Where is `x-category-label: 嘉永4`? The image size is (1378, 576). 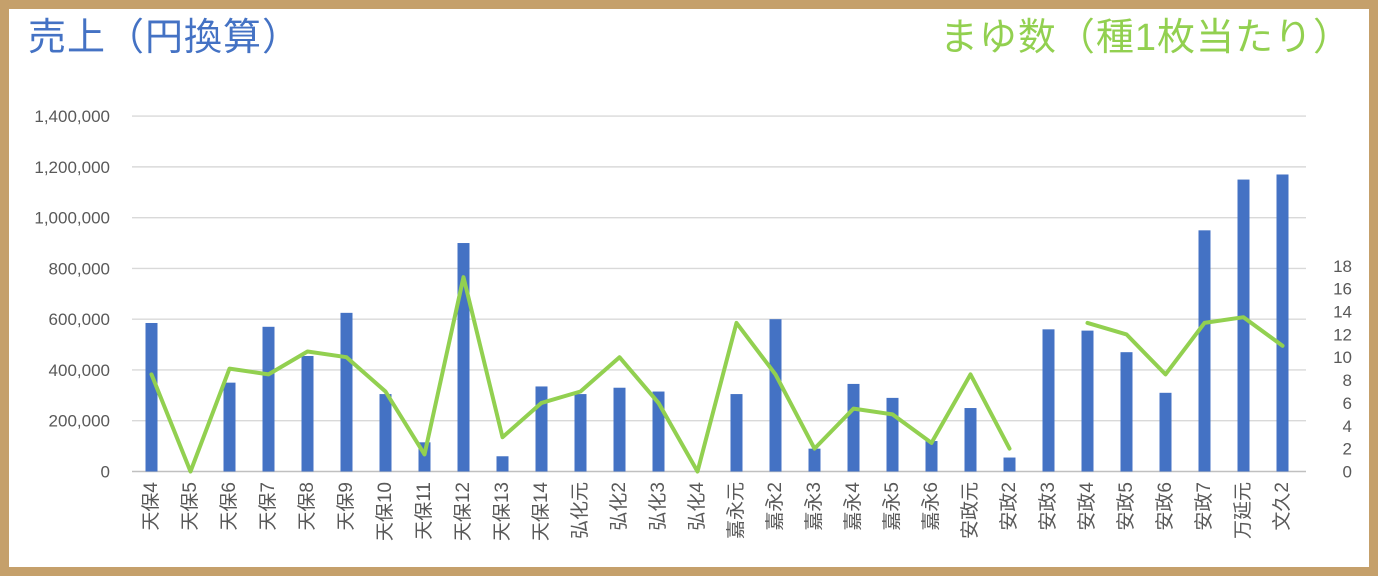
x-category-label: 嘉永4 is located at coordinates (853, 506).